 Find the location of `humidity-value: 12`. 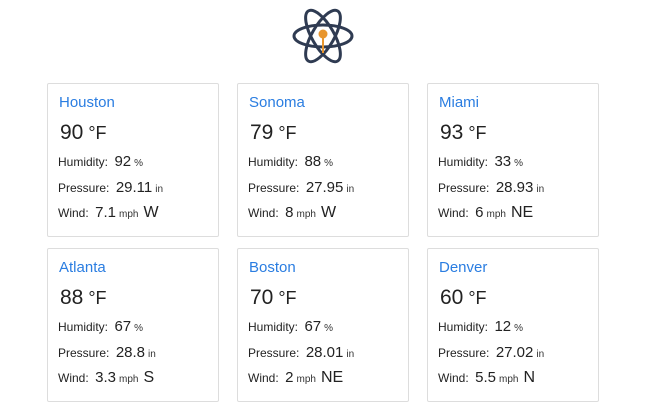

humidity-value: 12 is located at coordinates (503, 326).